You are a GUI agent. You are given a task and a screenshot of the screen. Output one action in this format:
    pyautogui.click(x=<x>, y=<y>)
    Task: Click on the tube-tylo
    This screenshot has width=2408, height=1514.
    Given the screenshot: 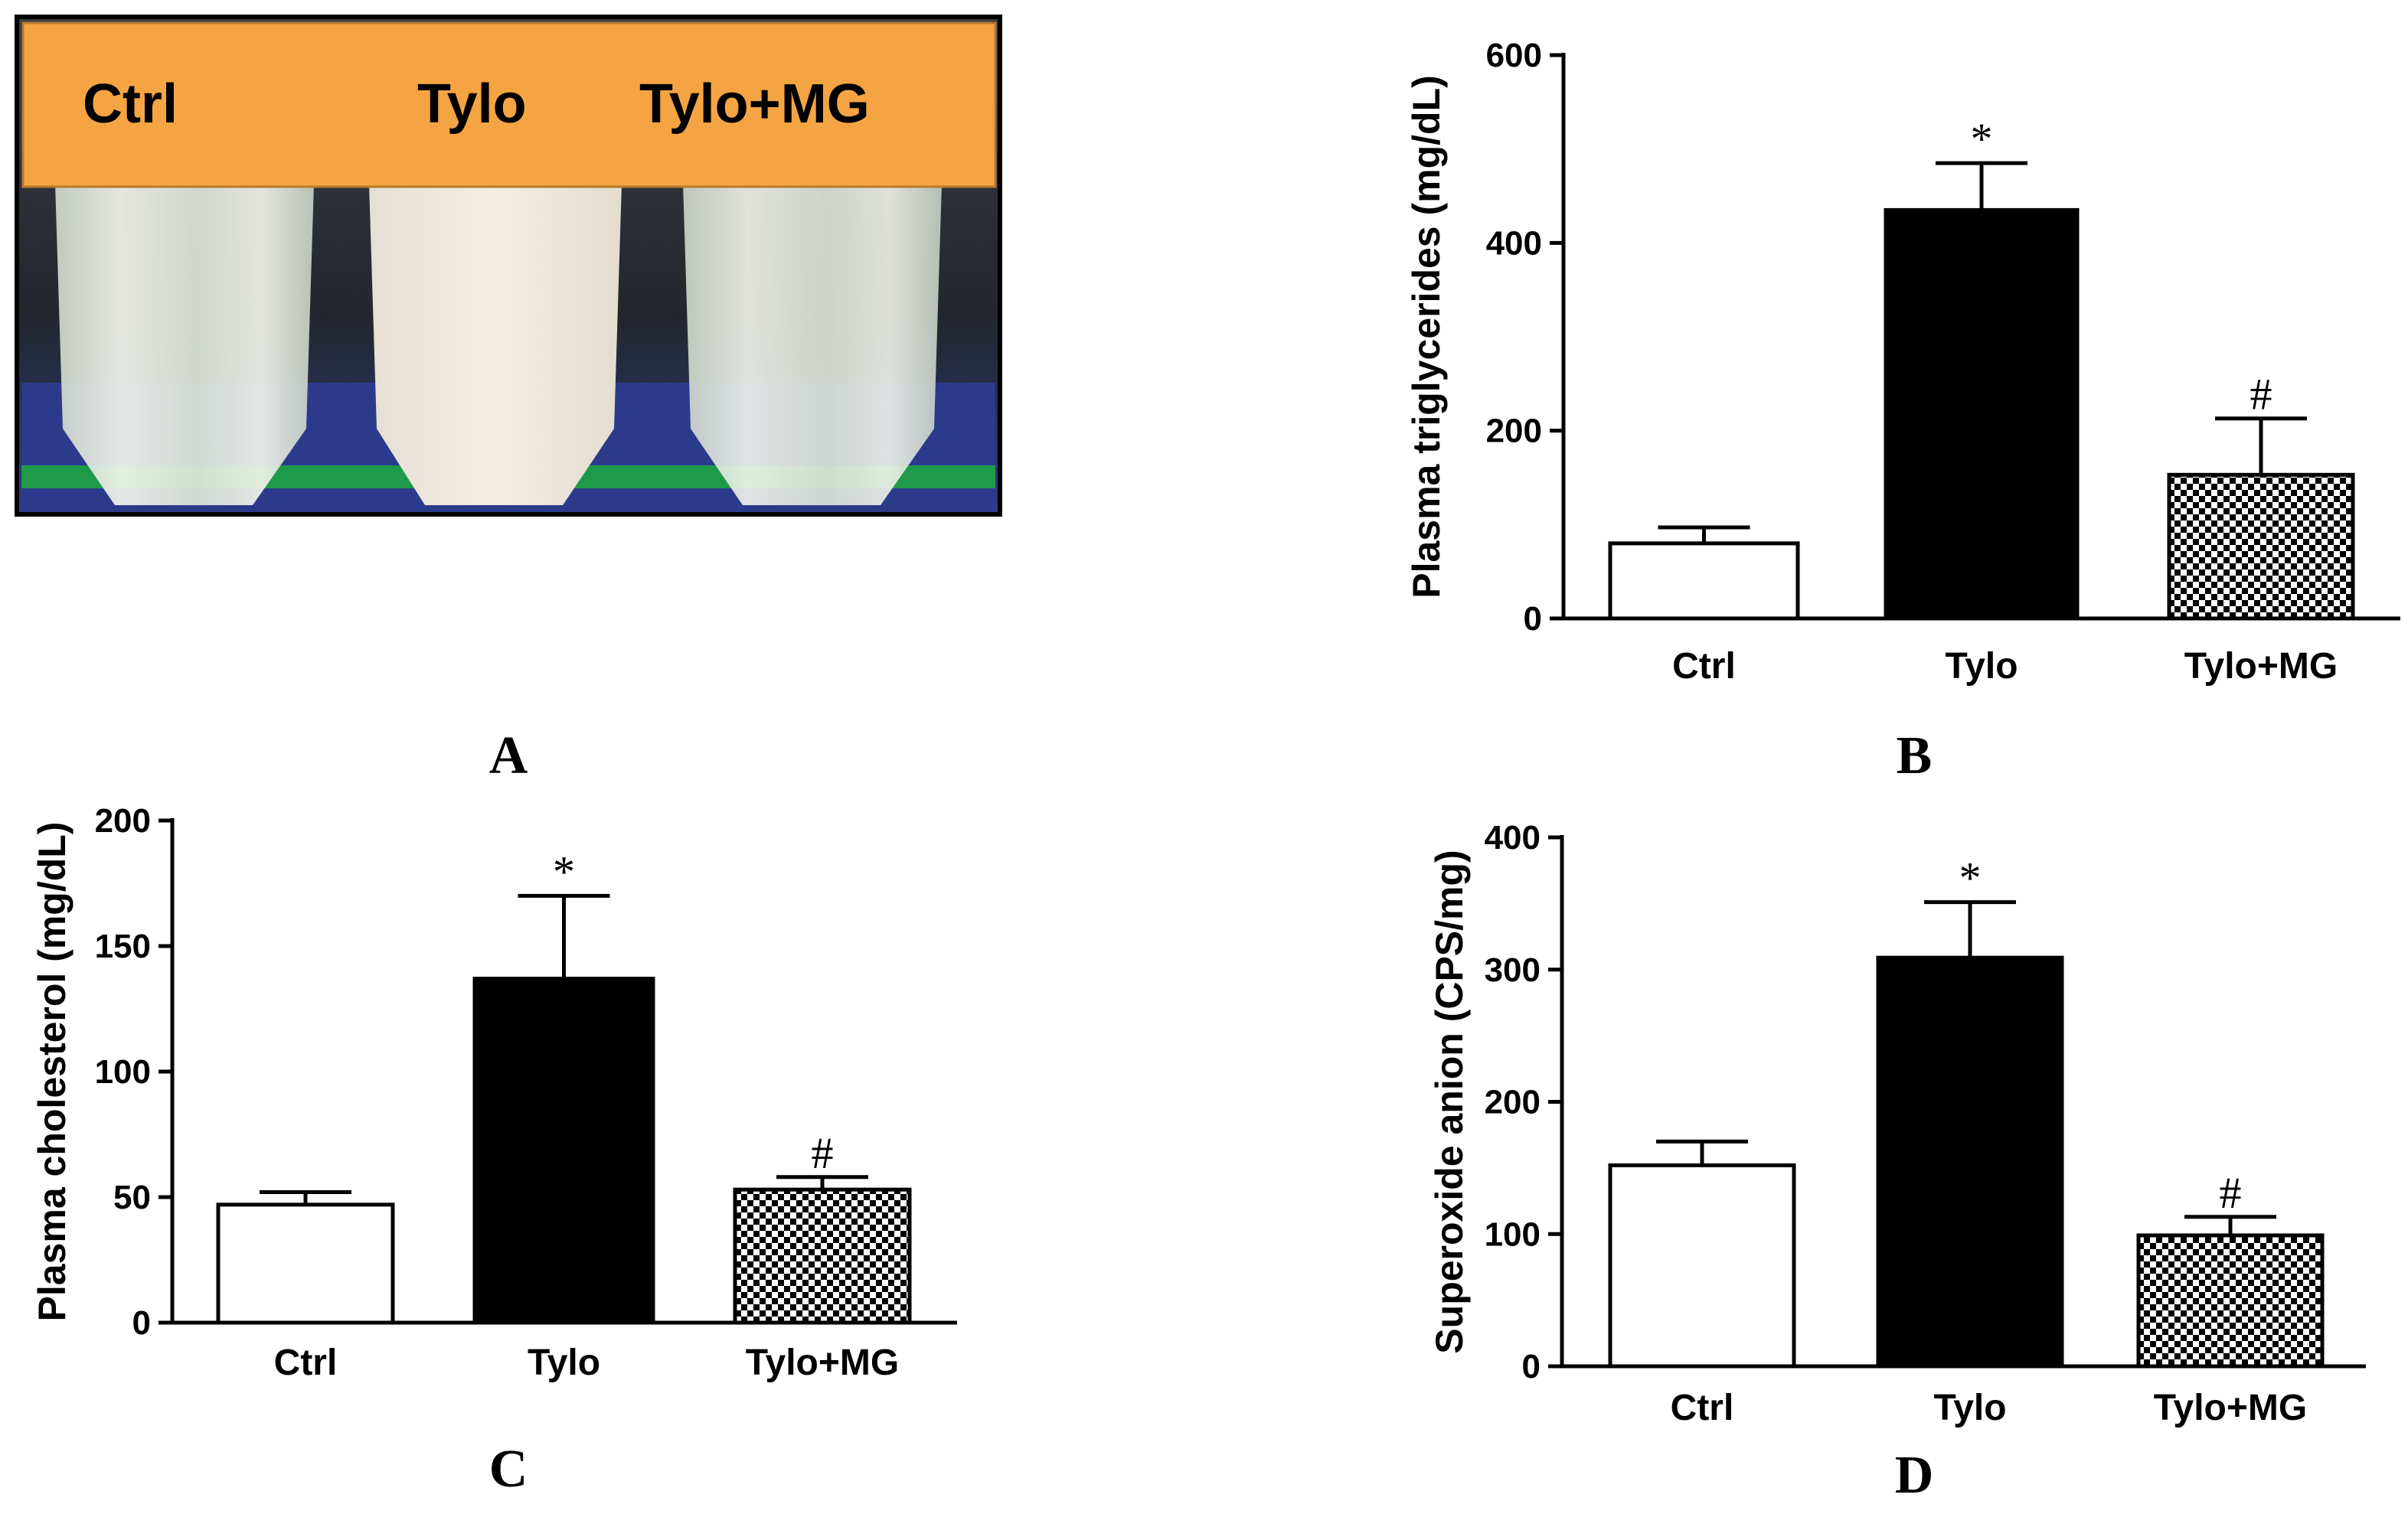 What is the action you would take?
    pyautogui.click(x=495, y=344)
    